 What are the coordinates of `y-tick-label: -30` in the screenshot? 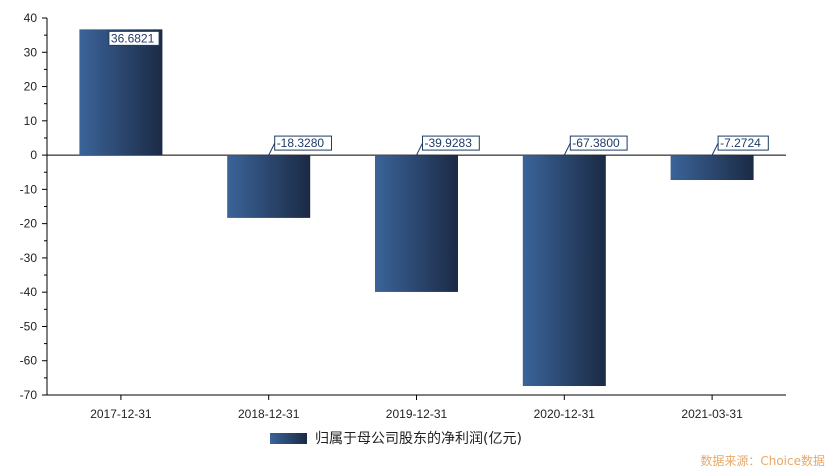 It's located at (29, 258).